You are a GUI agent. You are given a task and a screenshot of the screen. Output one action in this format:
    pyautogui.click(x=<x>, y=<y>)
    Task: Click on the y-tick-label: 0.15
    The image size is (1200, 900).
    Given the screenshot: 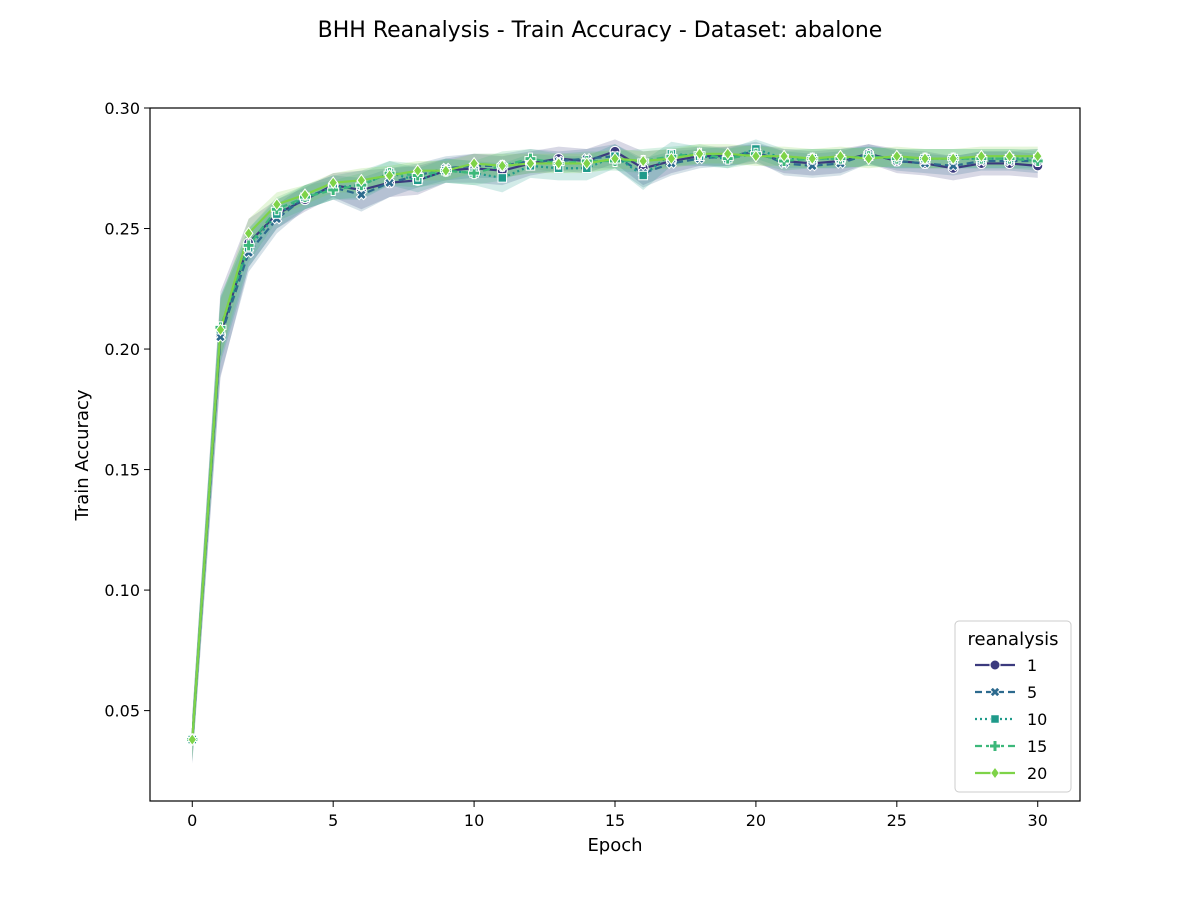 What is the action you would take?
    pyautogui.click(x=122, y=470)
    